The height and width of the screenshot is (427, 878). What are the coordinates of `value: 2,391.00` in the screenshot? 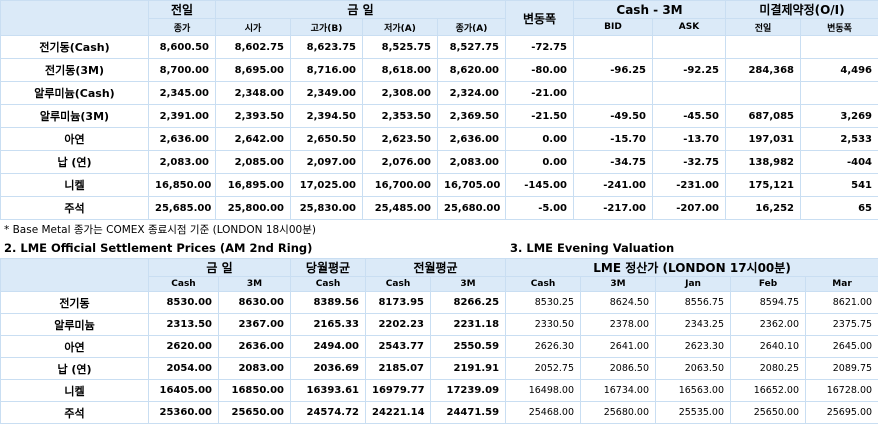 It's located at (182, 116).